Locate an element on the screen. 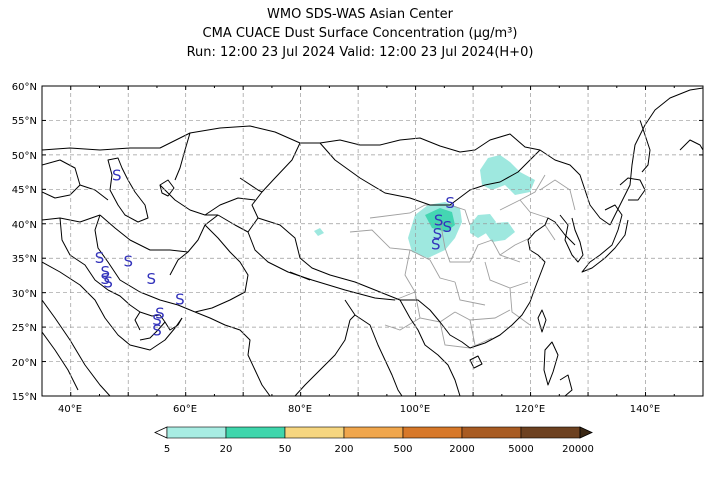  colorbar-label: 5 is located at coordinates (167, 449).